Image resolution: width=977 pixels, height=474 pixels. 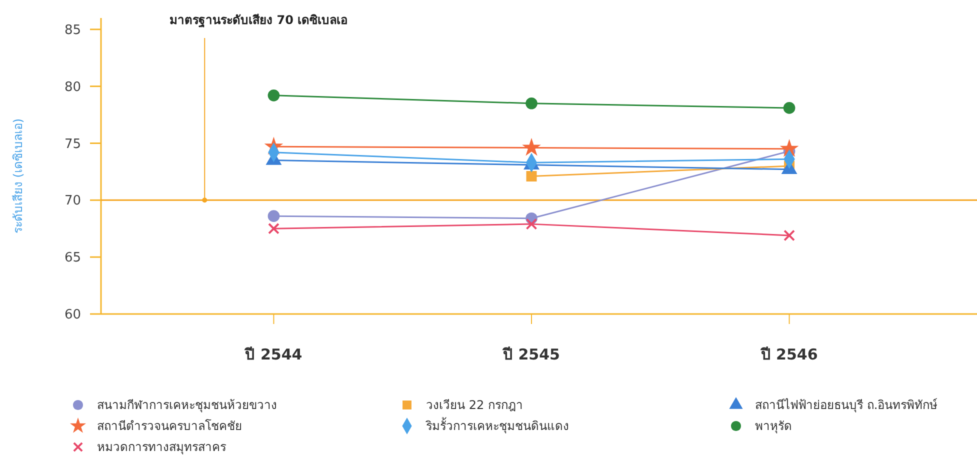 What do you see at coordinates (169, 426) in the screenshot?
I see `legend-label: สถานีตำรวจนครบาลโชคชัย` at bounding box center [169, 426].